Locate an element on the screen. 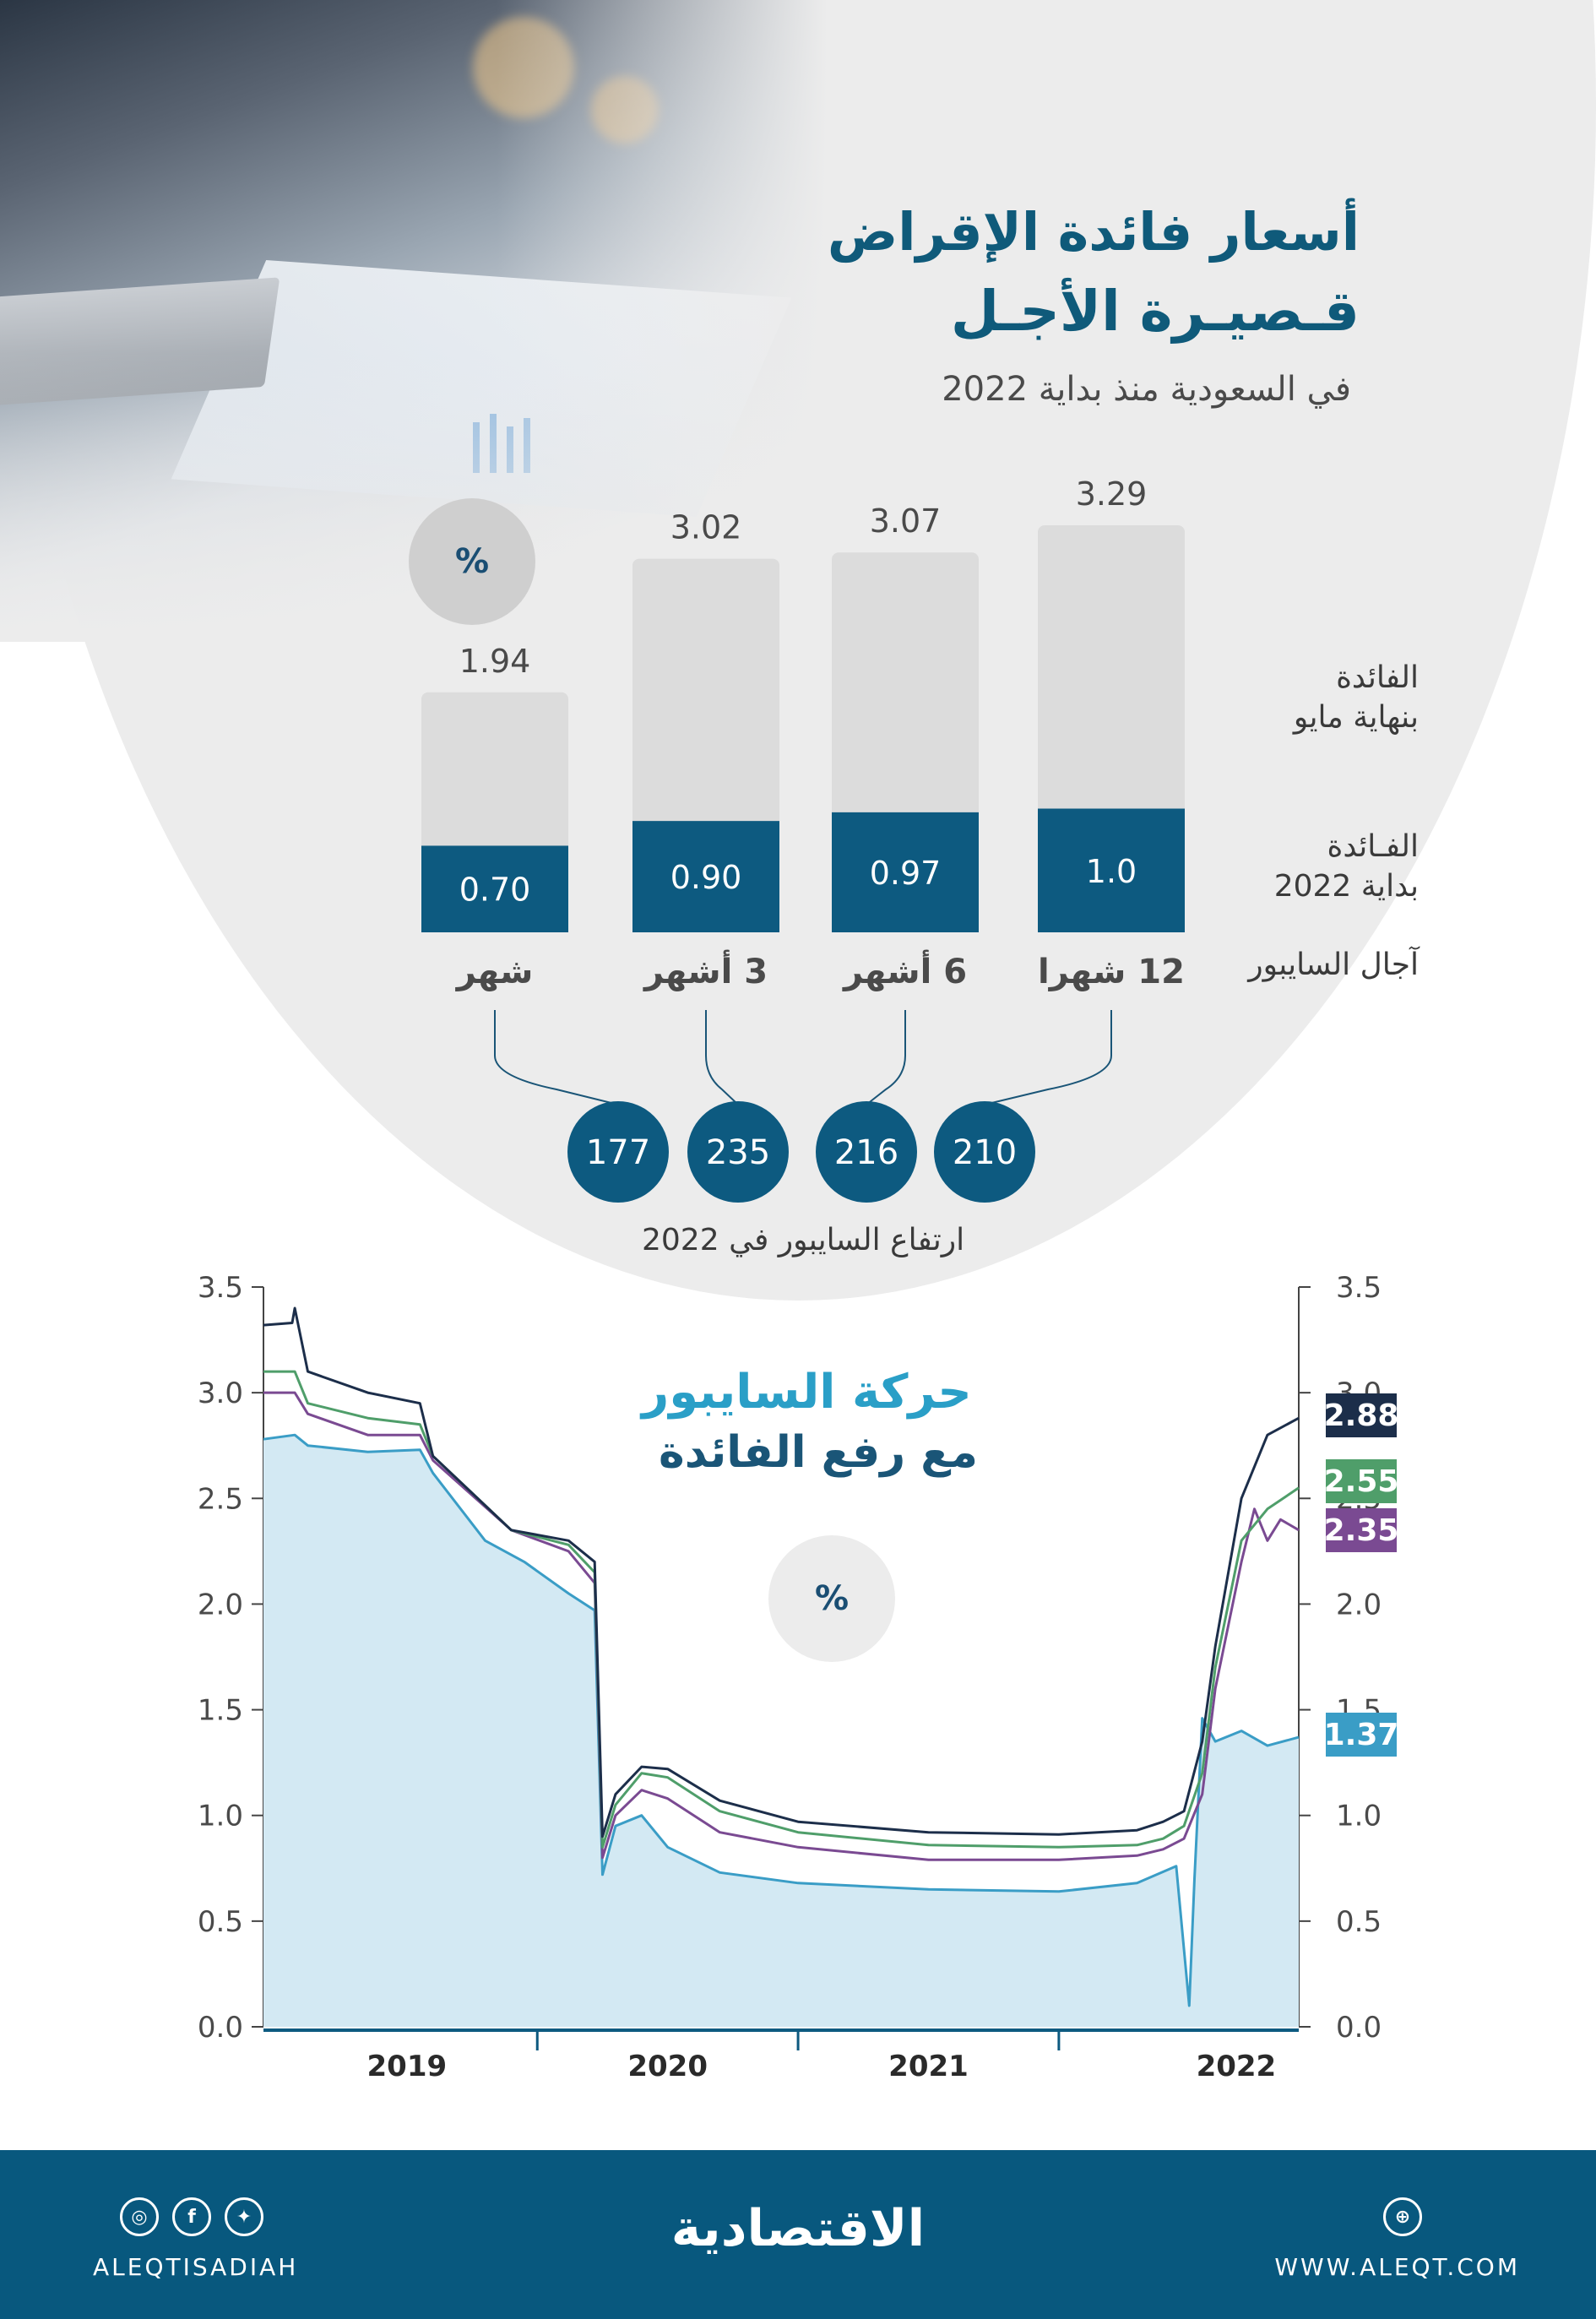 The image size is (1596, 2319). bar-start-value-3: 0.70 is located at coordinates (495, 890).